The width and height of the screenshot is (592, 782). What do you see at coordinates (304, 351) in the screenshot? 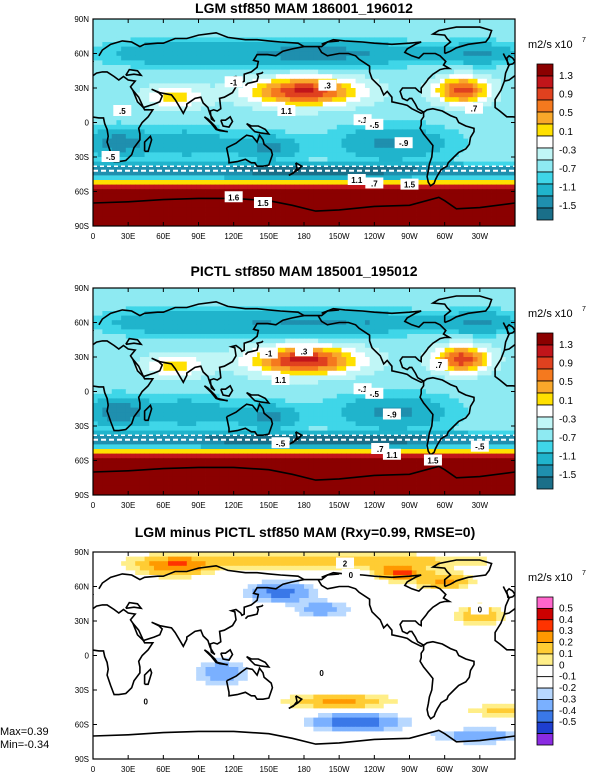
I see `contour-label: .3` at bounding box center [304, 351].